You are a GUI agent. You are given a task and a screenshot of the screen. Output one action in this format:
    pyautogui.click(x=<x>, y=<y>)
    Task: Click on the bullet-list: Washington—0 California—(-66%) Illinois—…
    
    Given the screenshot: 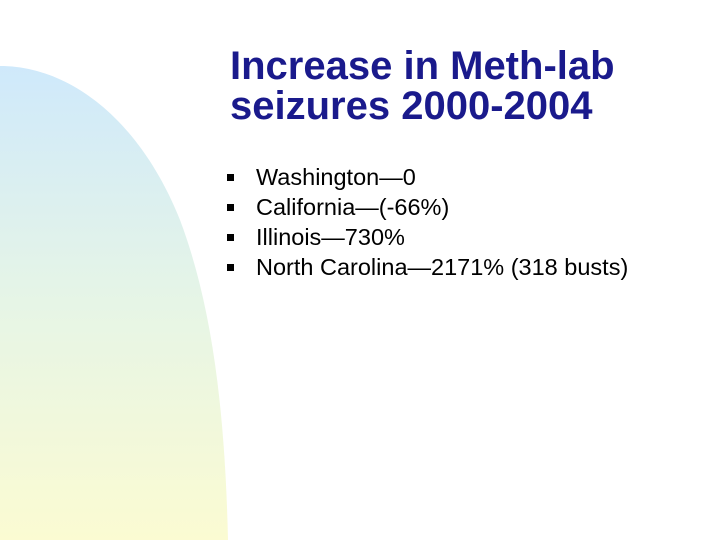 What is the action you would take?
    pyautogui.click(x=461, y=222)
    